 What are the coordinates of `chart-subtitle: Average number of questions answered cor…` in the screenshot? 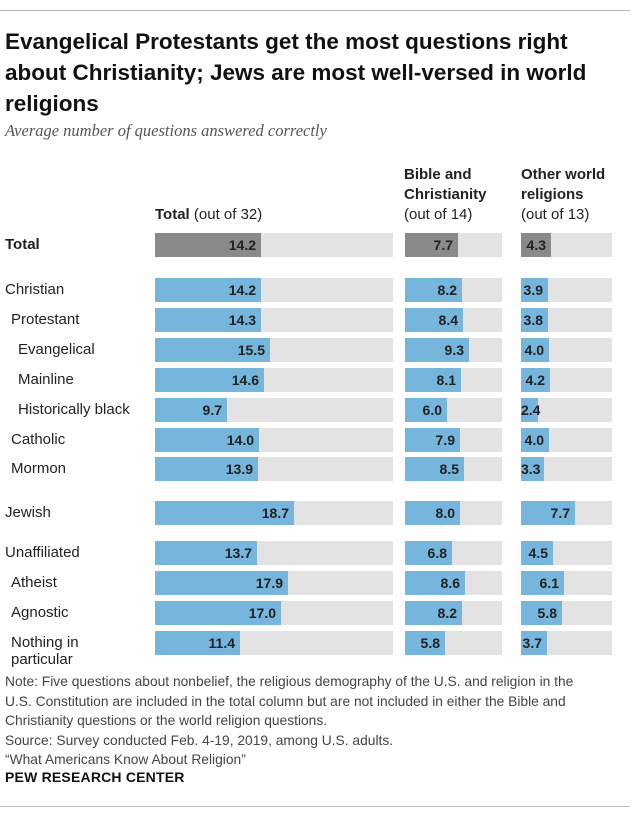 It's located at (166, 130).